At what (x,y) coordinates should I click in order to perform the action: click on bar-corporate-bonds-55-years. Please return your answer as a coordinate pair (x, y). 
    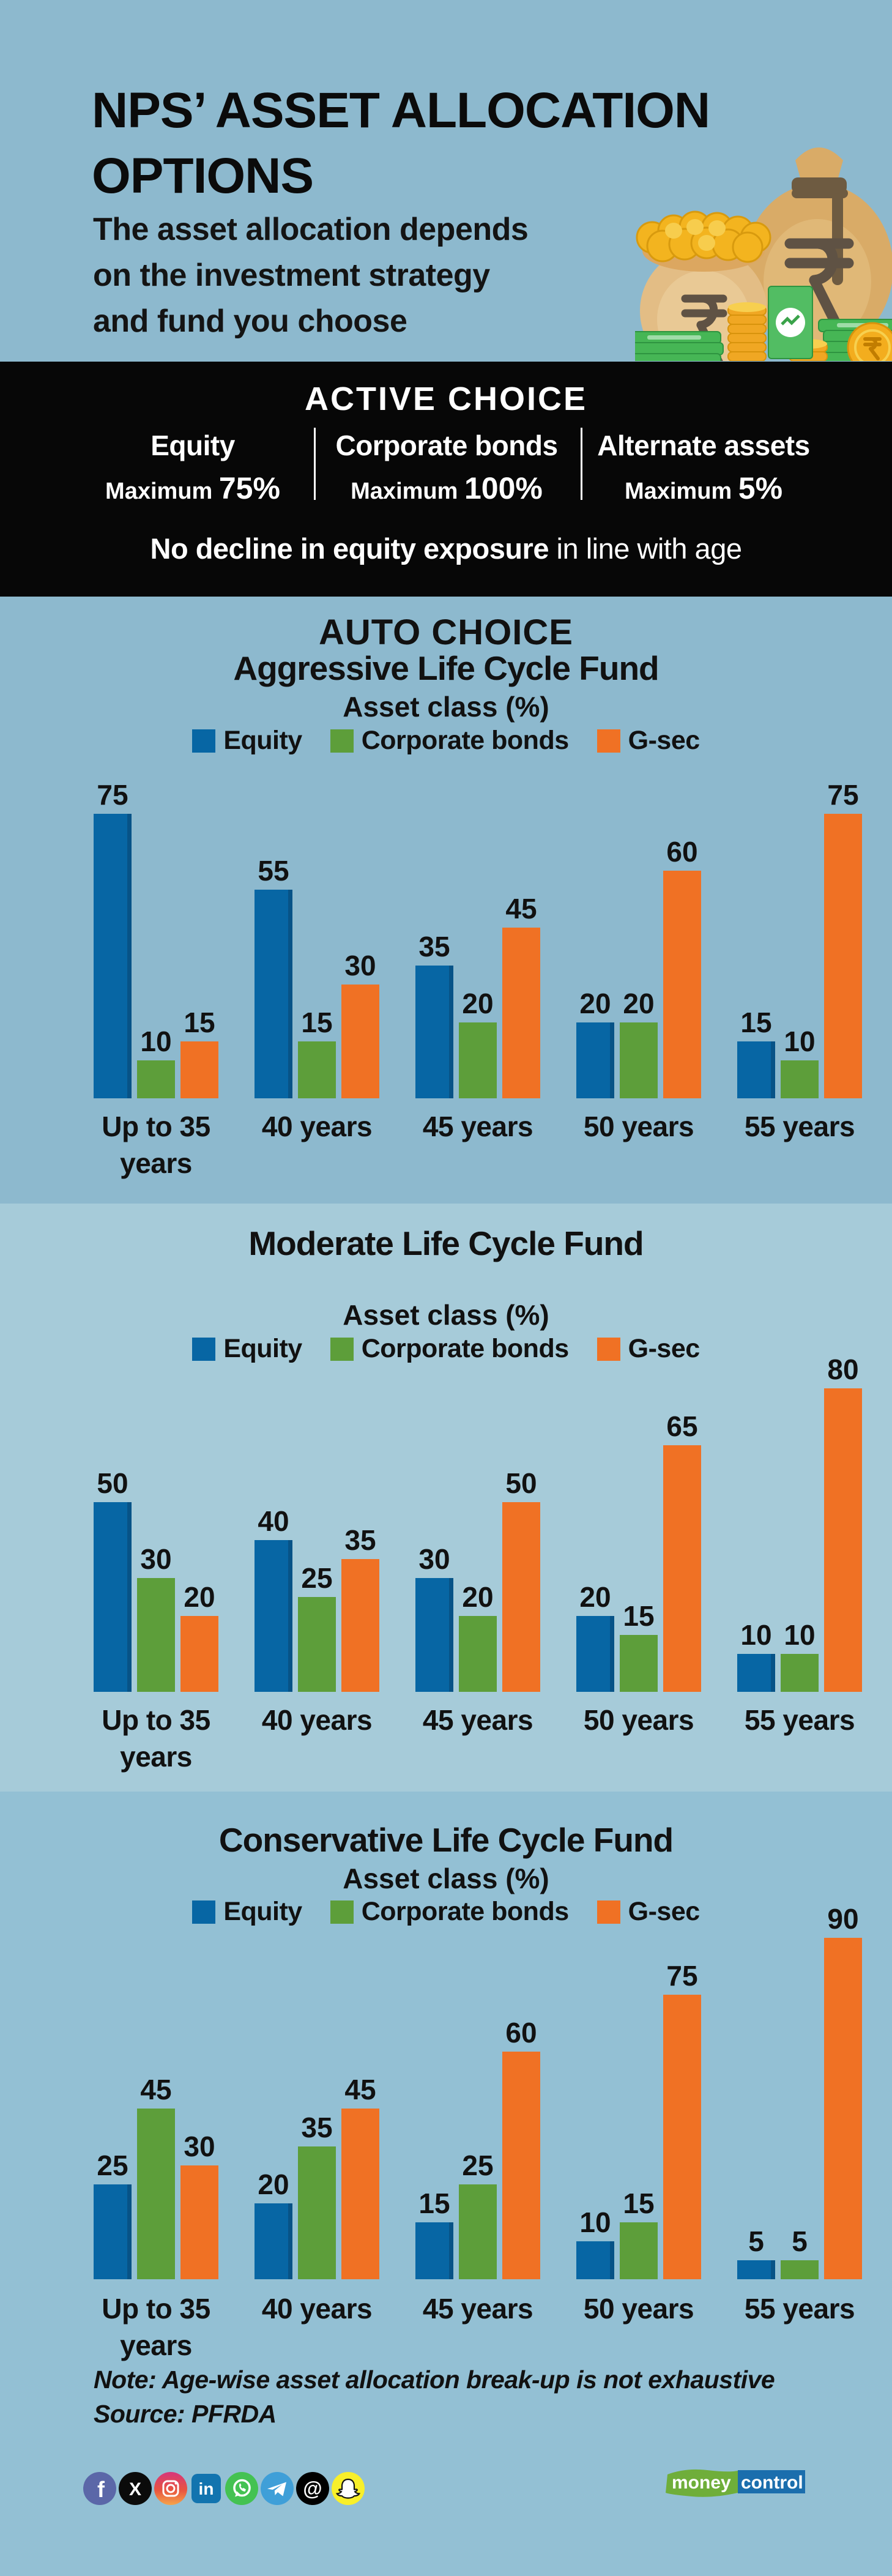
    Looking at the image, I should click on (800, 1079).